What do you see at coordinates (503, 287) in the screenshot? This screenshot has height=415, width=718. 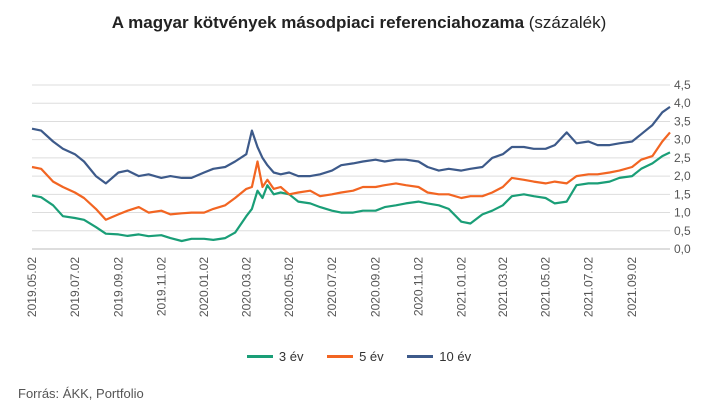 I see `x-tick-label: 2021.03.02` at bounding box center [503, 287].